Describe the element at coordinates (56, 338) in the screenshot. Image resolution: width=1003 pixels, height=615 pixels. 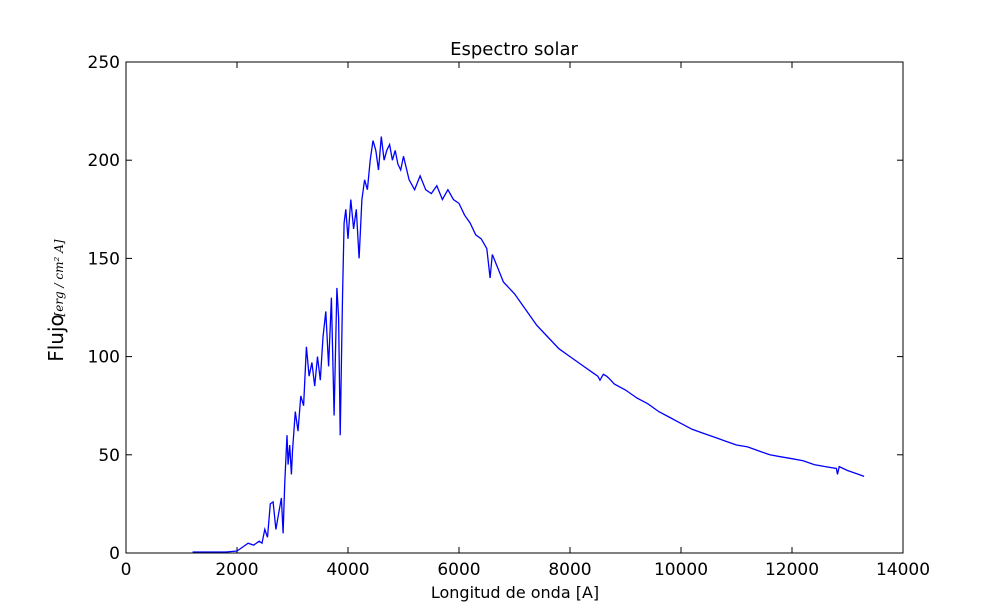
I see `y-axis-label: Flujo` at that location.